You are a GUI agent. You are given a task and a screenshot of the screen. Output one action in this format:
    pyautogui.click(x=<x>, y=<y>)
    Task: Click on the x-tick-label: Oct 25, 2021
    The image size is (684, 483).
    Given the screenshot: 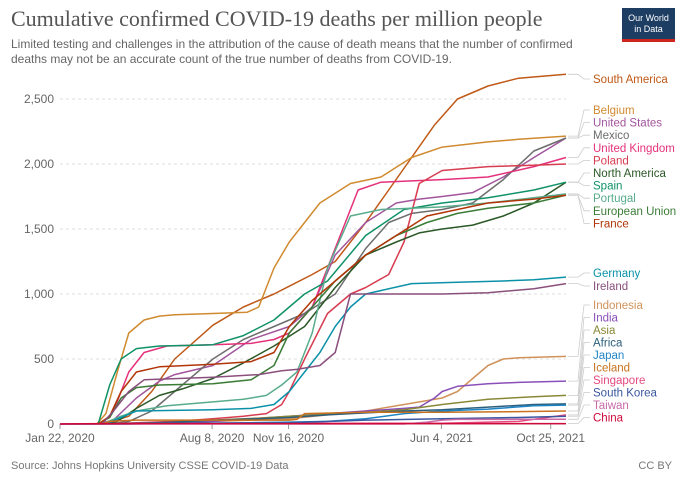 What is the action you would take?
    pyautogui.click(x=550, y=438)
    